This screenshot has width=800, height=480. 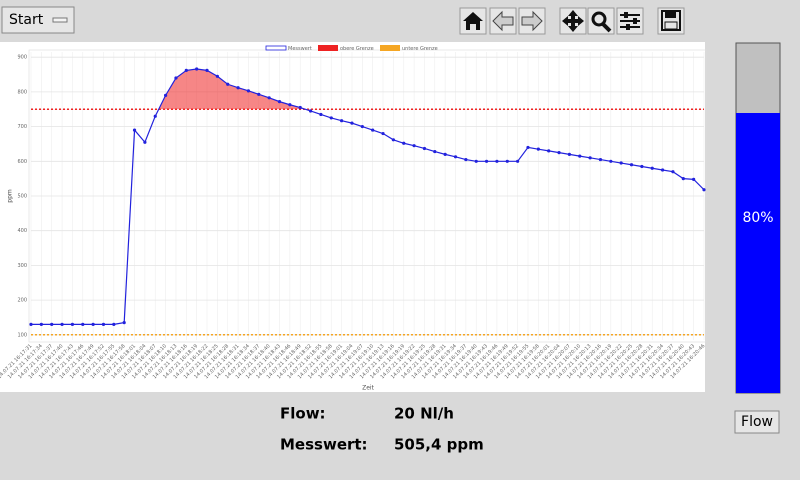 I want to click on settings-button, so click(x=630, y=21).